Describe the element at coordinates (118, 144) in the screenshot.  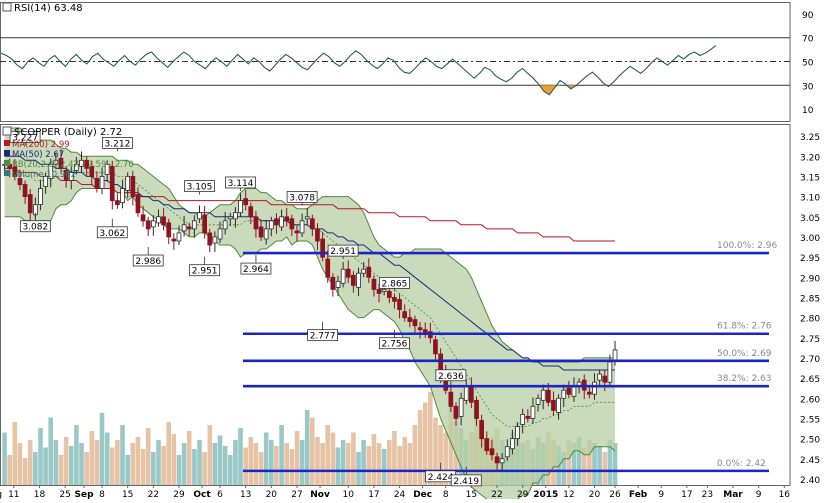
I see `price-annotation: 3.212` at that location.